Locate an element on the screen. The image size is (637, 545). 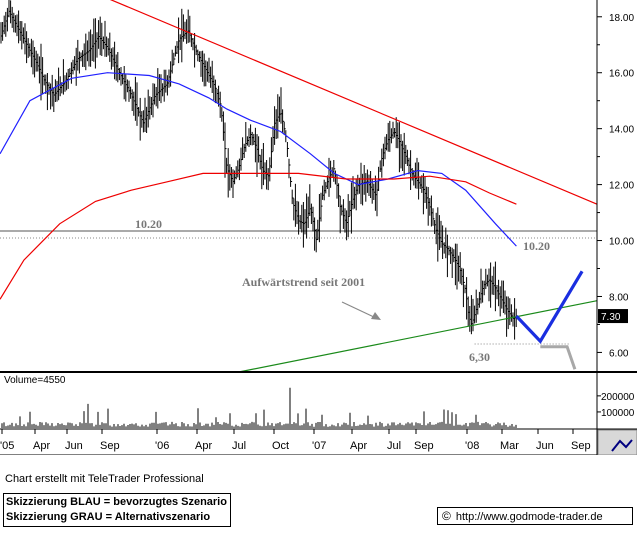
last-price-label: 7.30 is located at coordinates (611, 317).